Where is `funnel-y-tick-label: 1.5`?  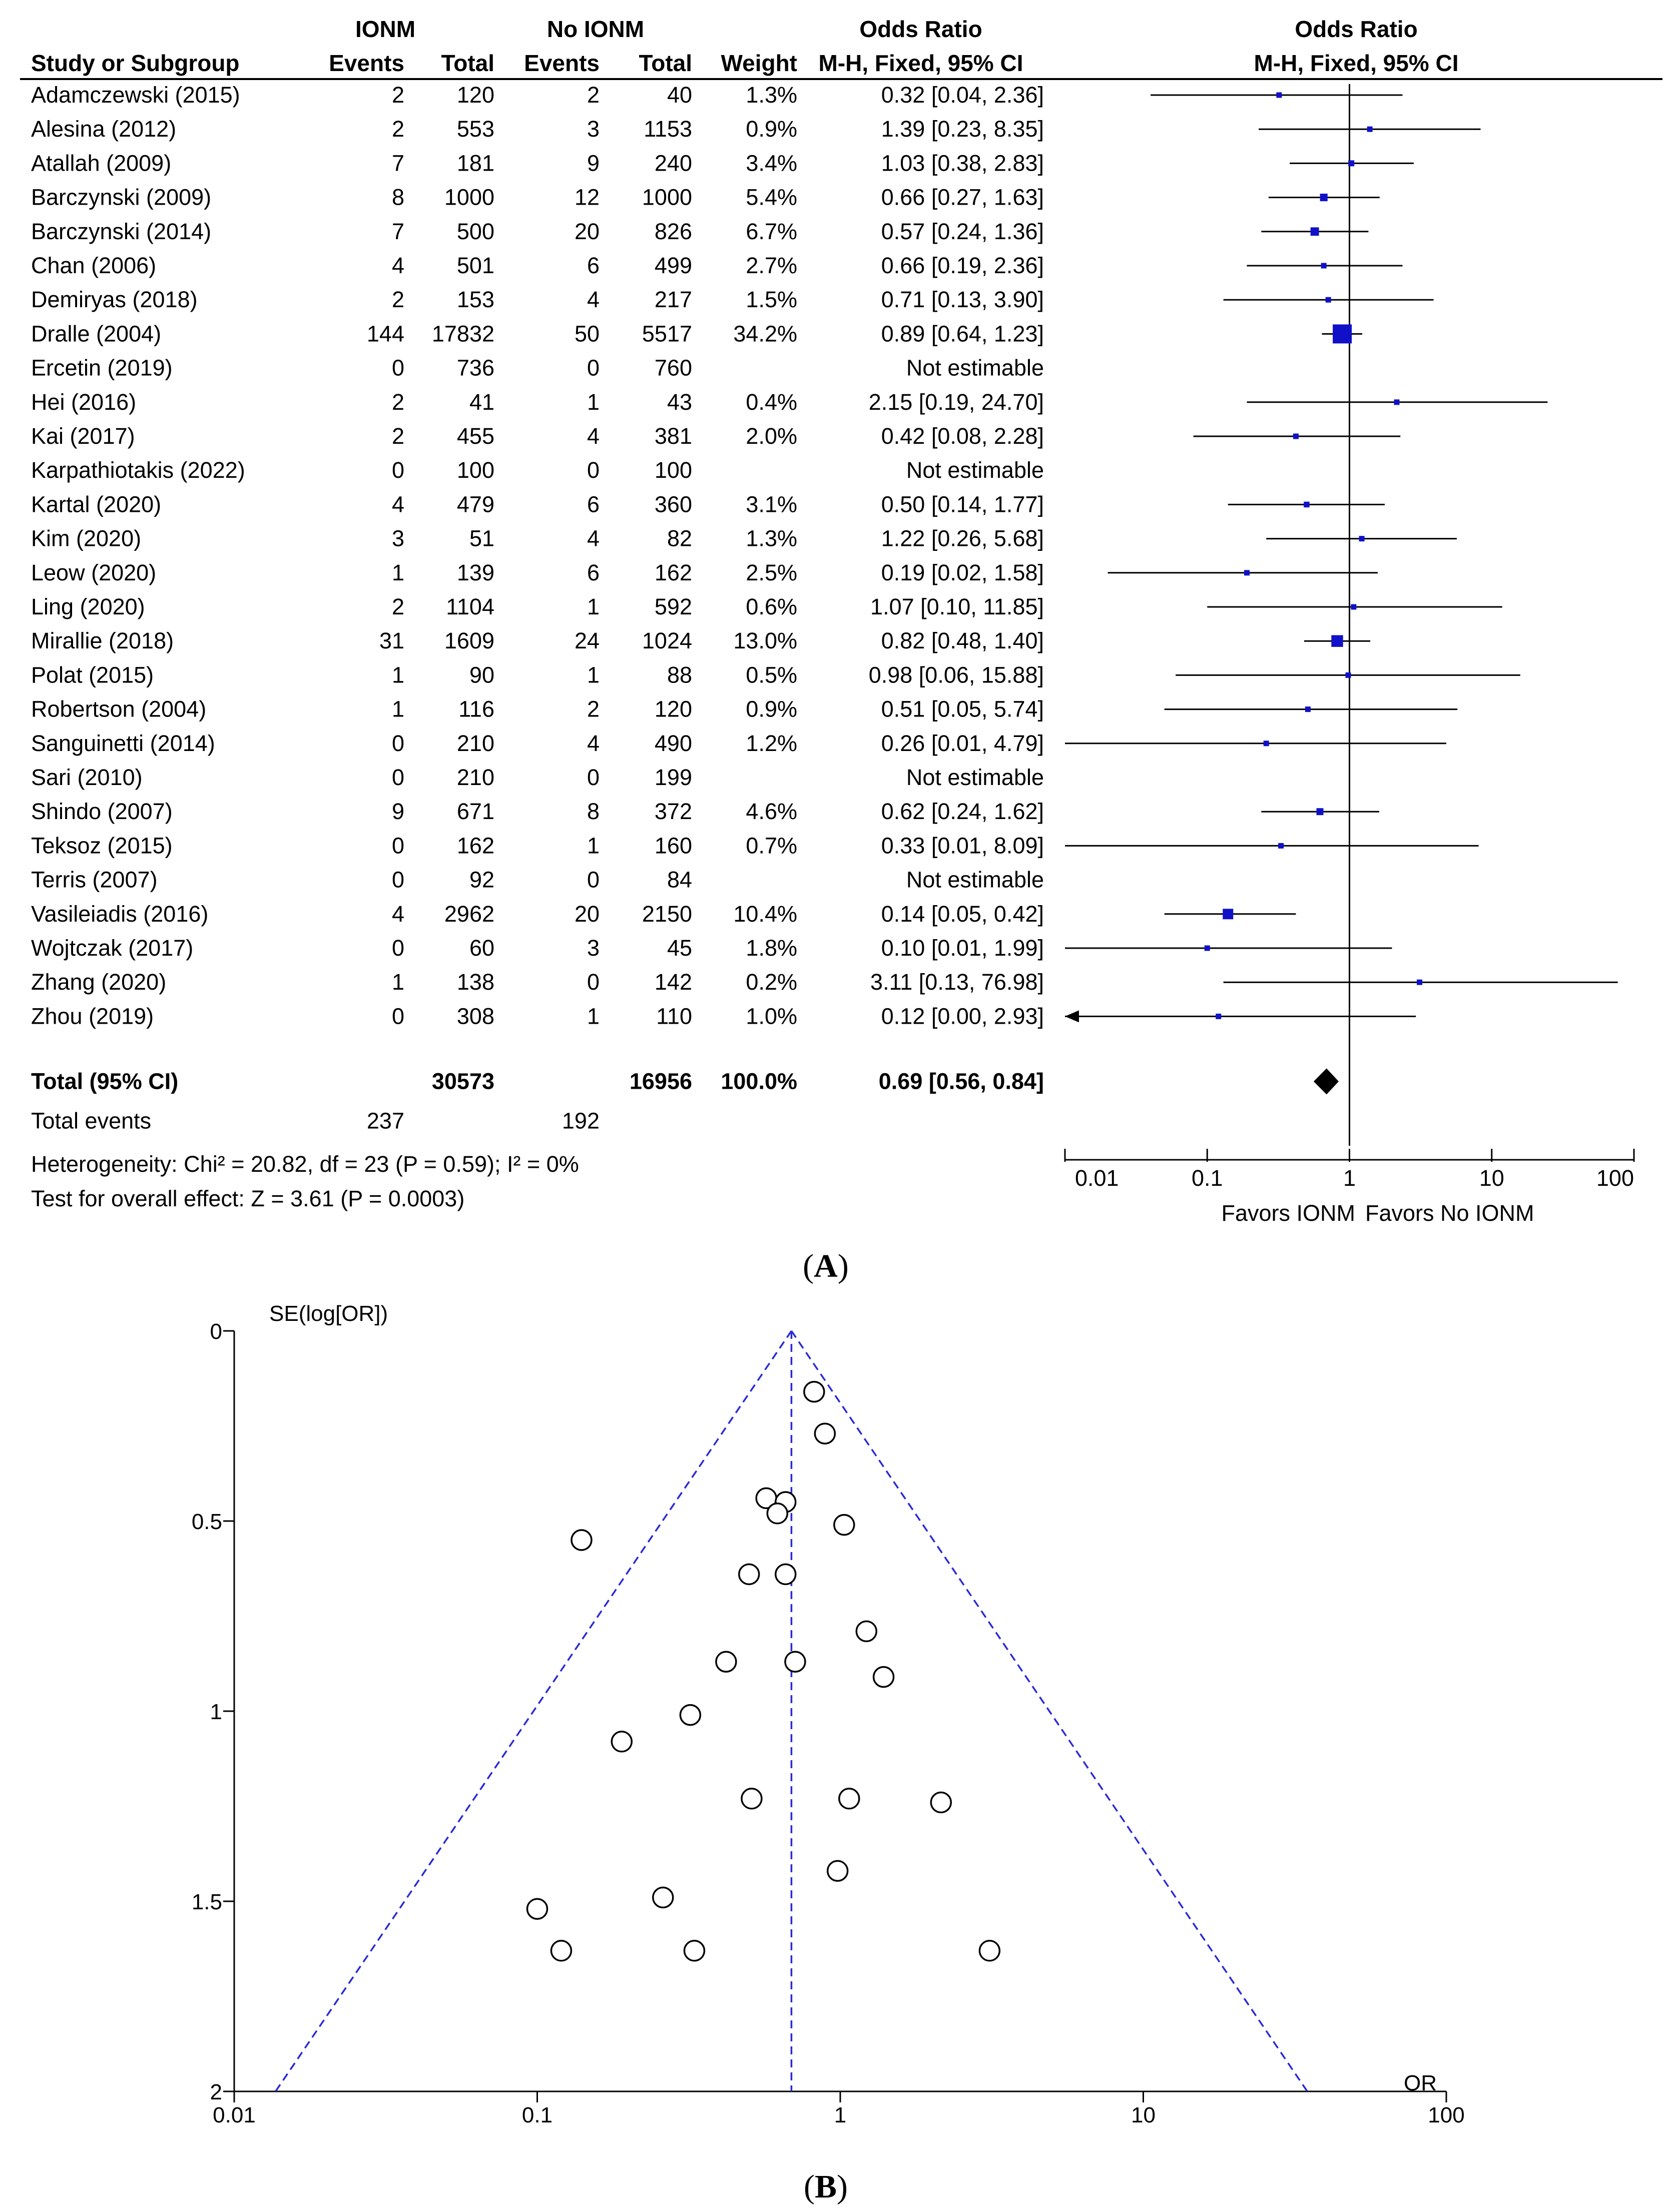 funnel-y-tick-label: 1.5 is located at coordinates (207, 1902).